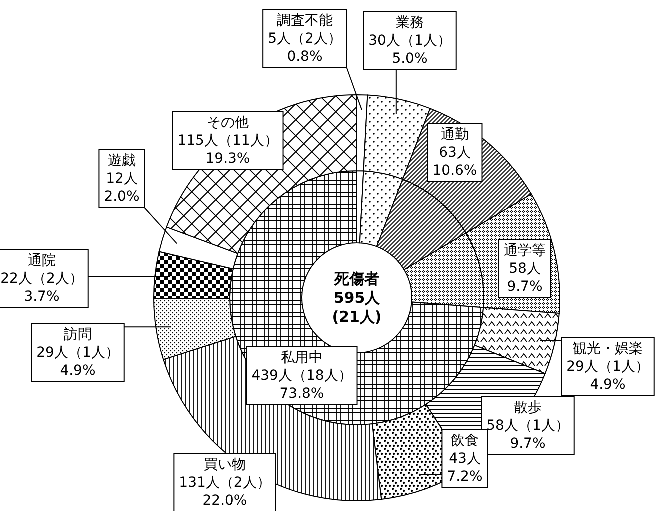 This screenshot has width=660, height=511. What do you see at coordinates (465, 468) in the screenshot?
I see `data-label: 43人 7.2%` at bounding box center [465, 468].